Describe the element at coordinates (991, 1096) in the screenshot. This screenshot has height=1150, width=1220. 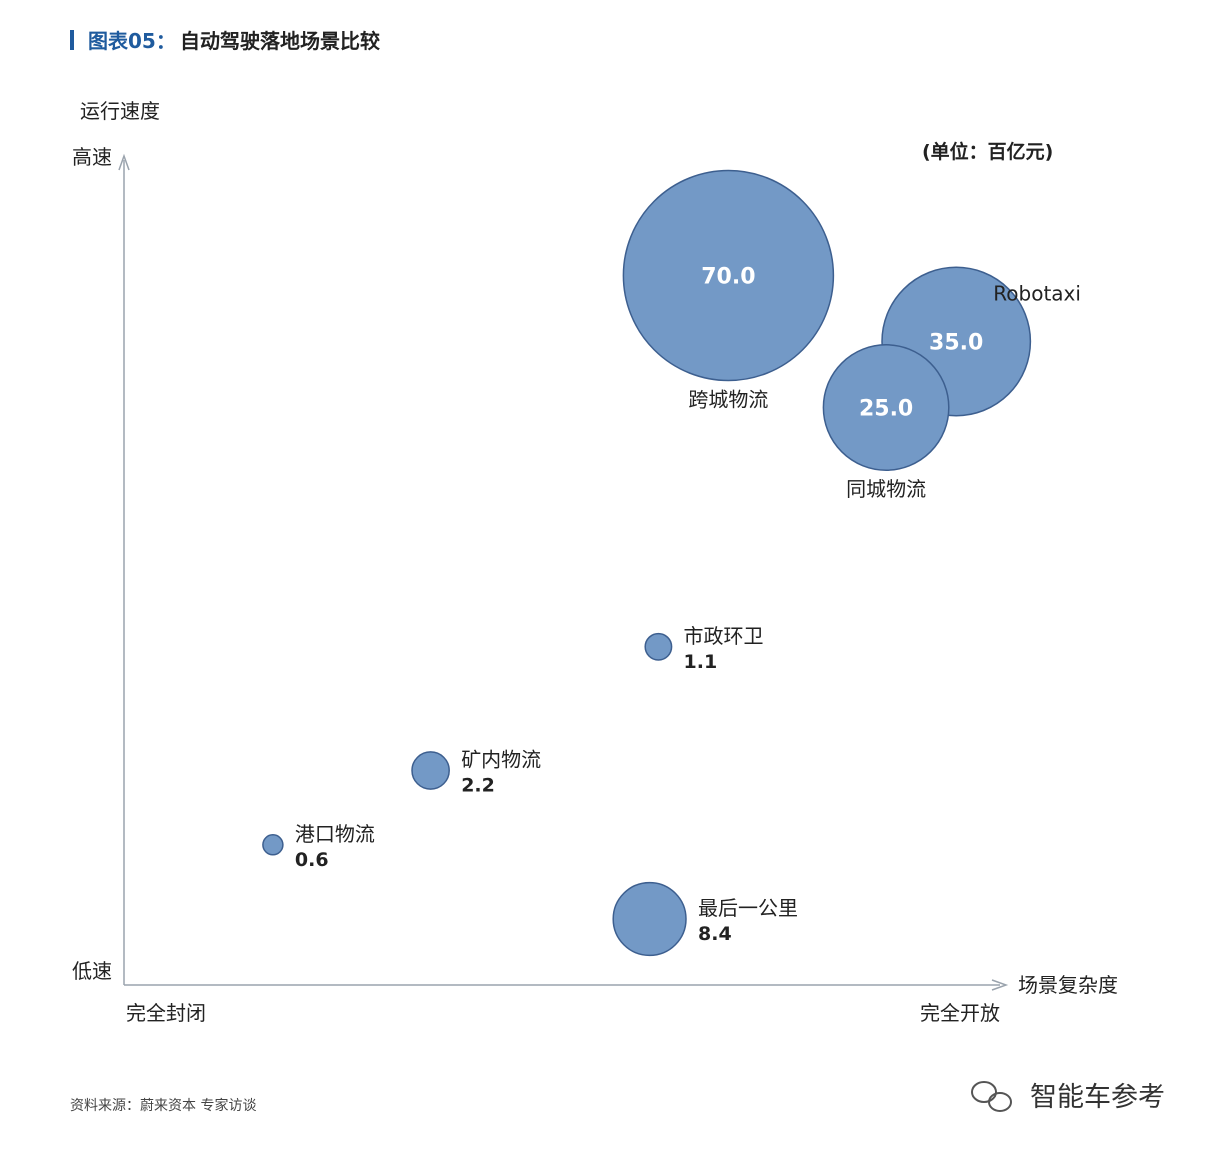
I see `wechat-icon` at that location.